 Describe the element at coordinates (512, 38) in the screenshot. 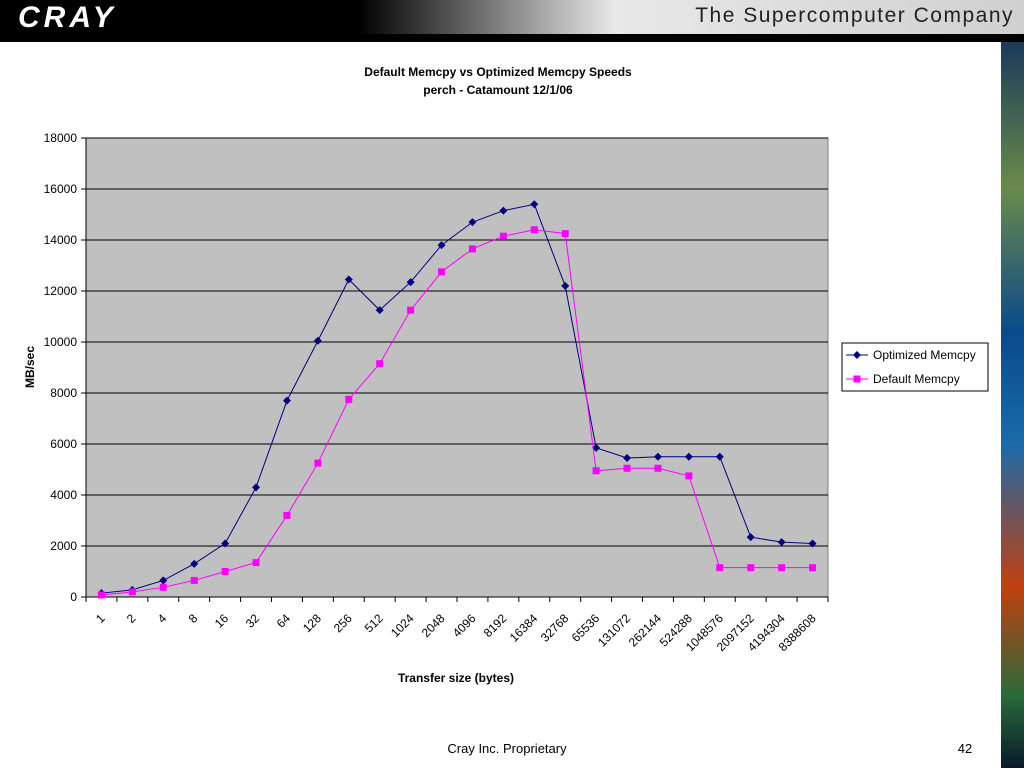

I see `header-rule` at that location.